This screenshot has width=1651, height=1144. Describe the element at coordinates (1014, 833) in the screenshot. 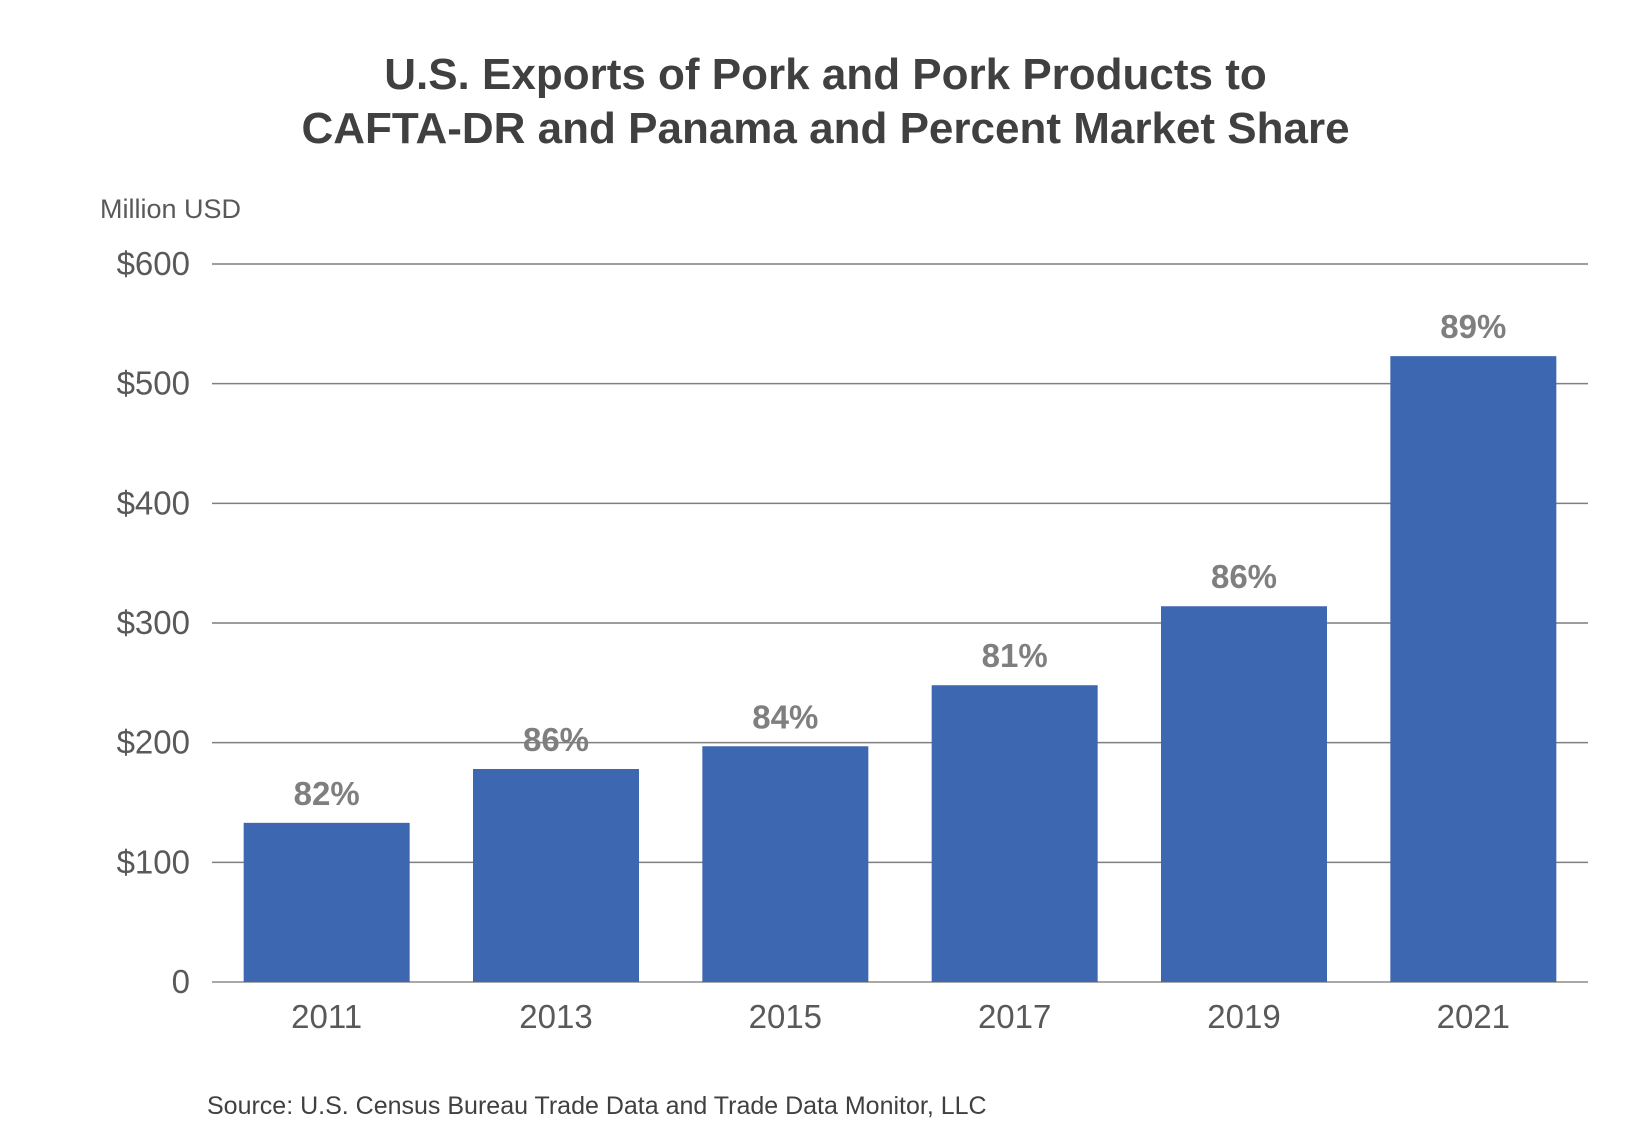

I see `bar-2017` at that location.